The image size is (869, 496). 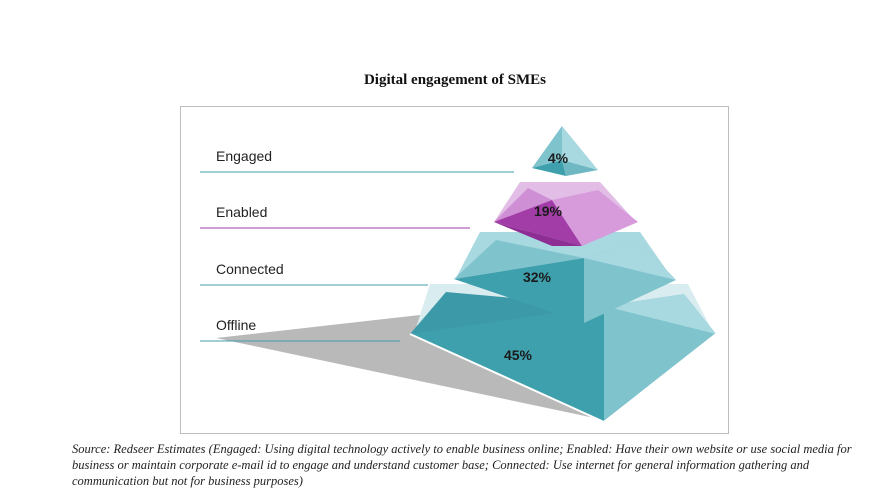 What do you see at coordinates (455, 80) in the screenshot?
I see `diagram-title: Digital engagement of SMEs` at bounding box center [455, 80].